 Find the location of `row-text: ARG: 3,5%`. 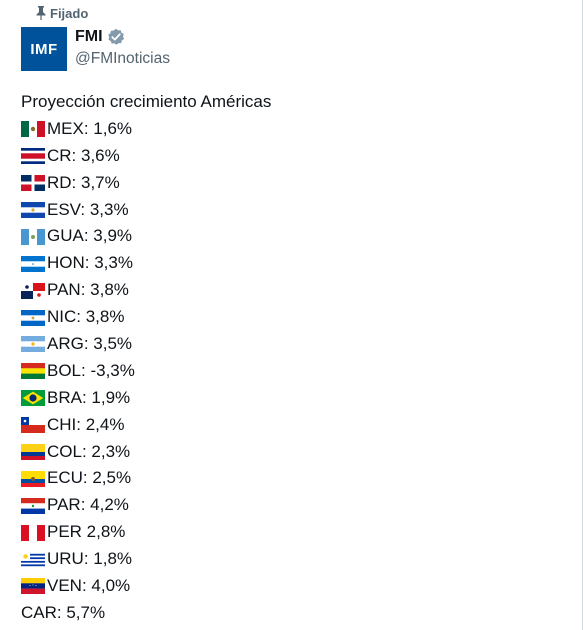

row-text: ARG: 3,5% is located at coordinates (90, 344).